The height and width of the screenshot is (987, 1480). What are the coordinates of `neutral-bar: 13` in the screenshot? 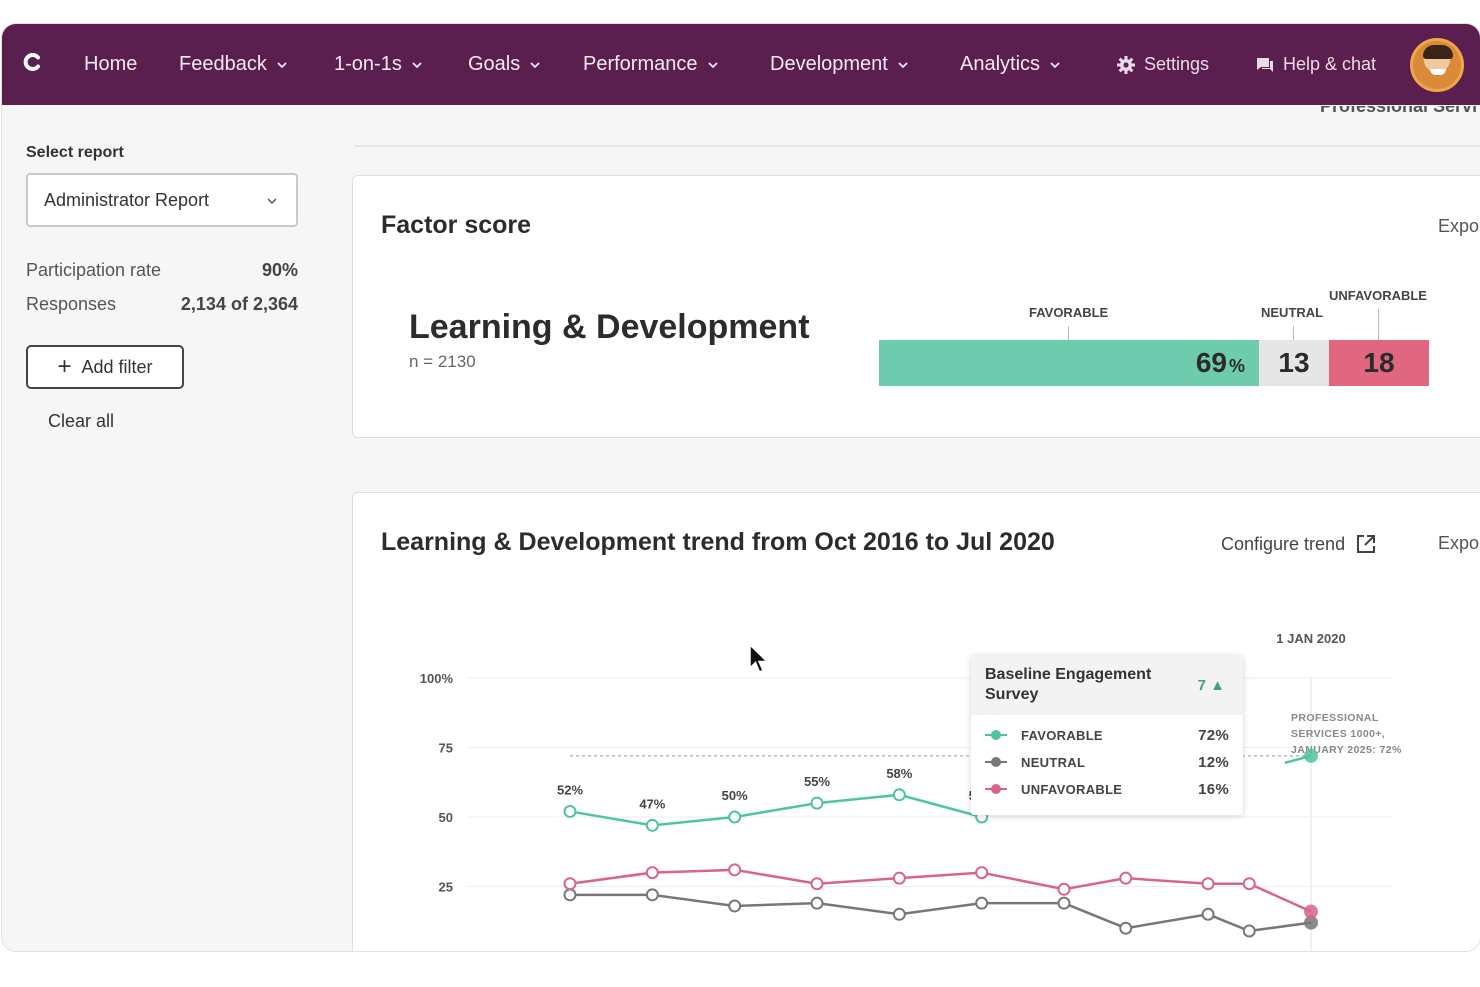 It's located at (1294, 363).